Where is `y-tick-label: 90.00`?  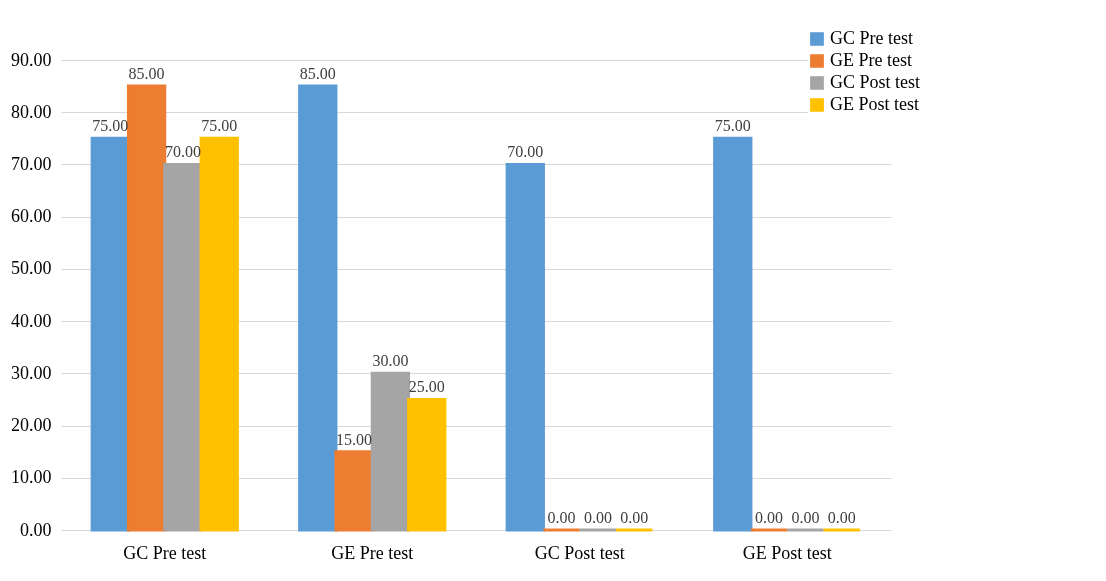 y-tick-label: 90.00 is located at coordinates (31, 59).